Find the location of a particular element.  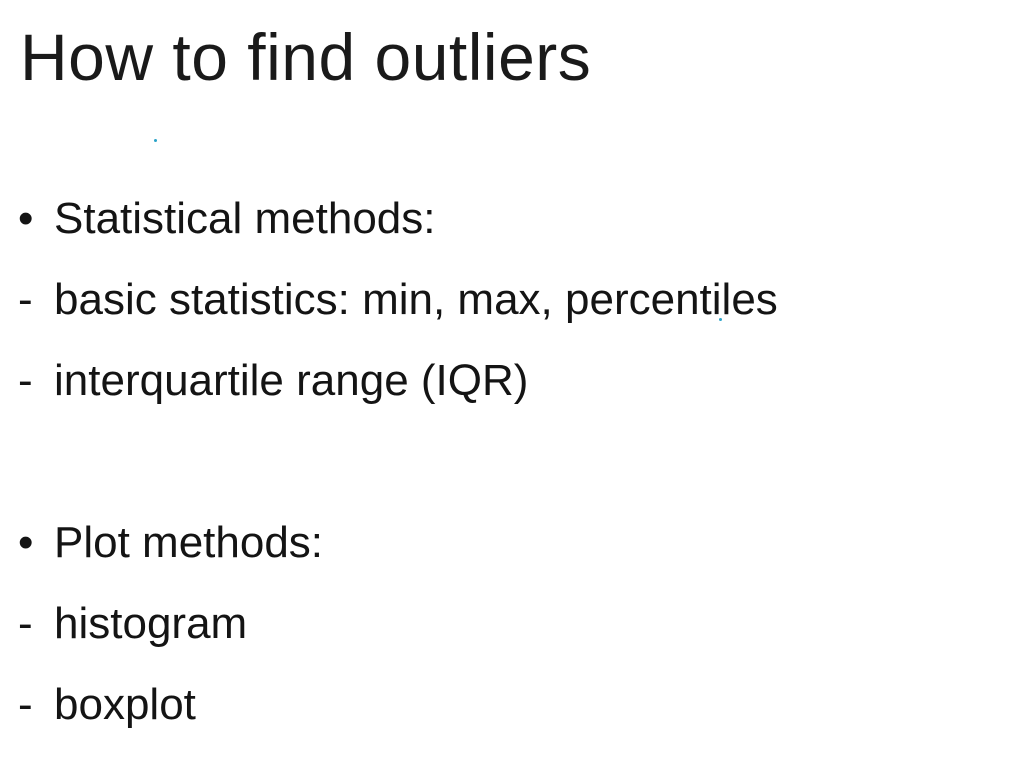

list-item-text: boxplot is located at coordinates (125, 704).